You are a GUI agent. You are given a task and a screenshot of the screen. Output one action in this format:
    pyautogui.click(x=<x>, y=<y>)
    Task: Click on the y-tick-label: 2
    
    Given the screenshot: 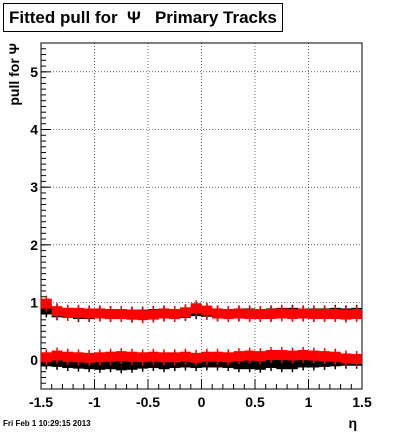 What is the action you would take?
    pyautogui.click(x=34, y=245)
    